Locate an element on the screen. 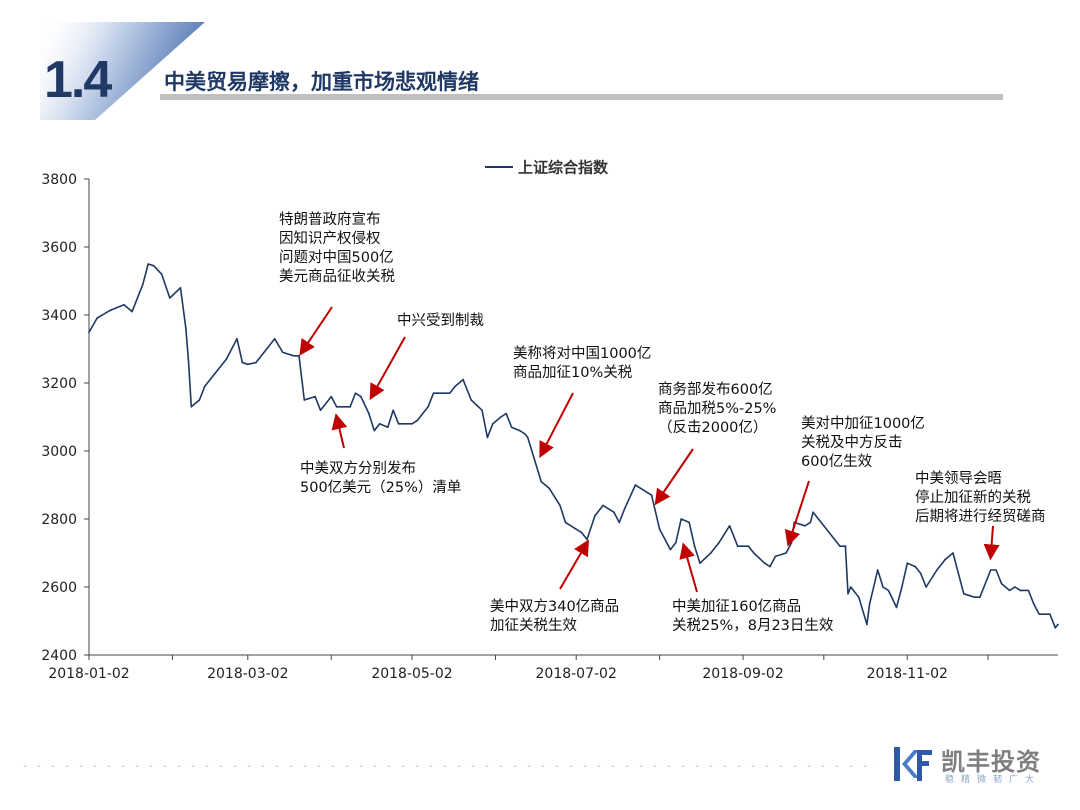 Image resolution: width=1080 pixels, height=810 pixels. y-tick-label: 2800 is located at coordinates (59, 520).